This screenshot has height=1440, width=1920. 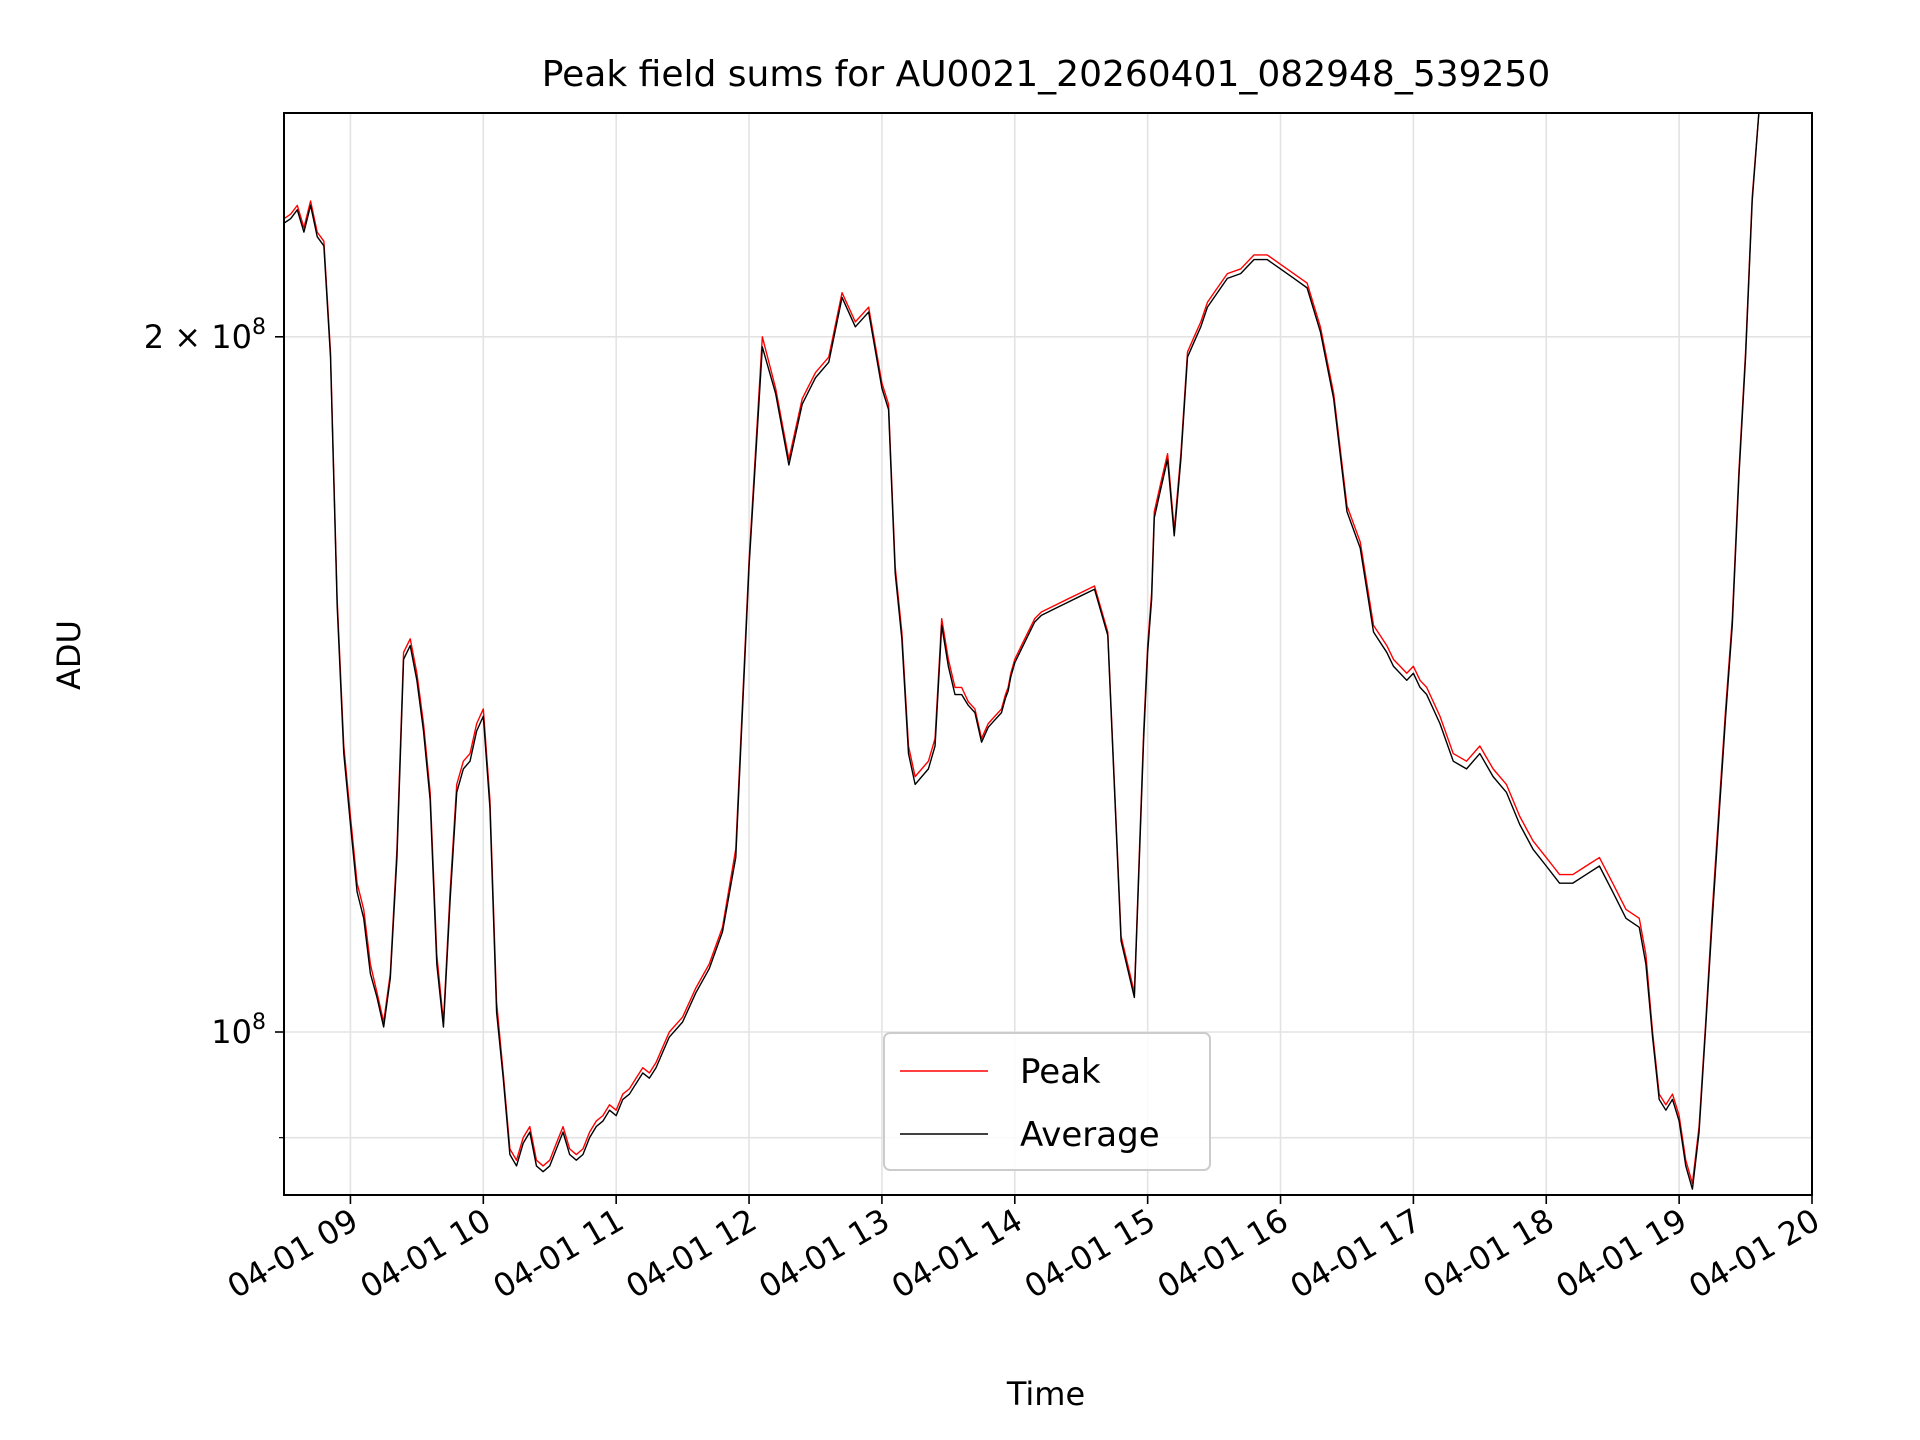 I want to click on legend-box, so click(x=1047, y=1101).